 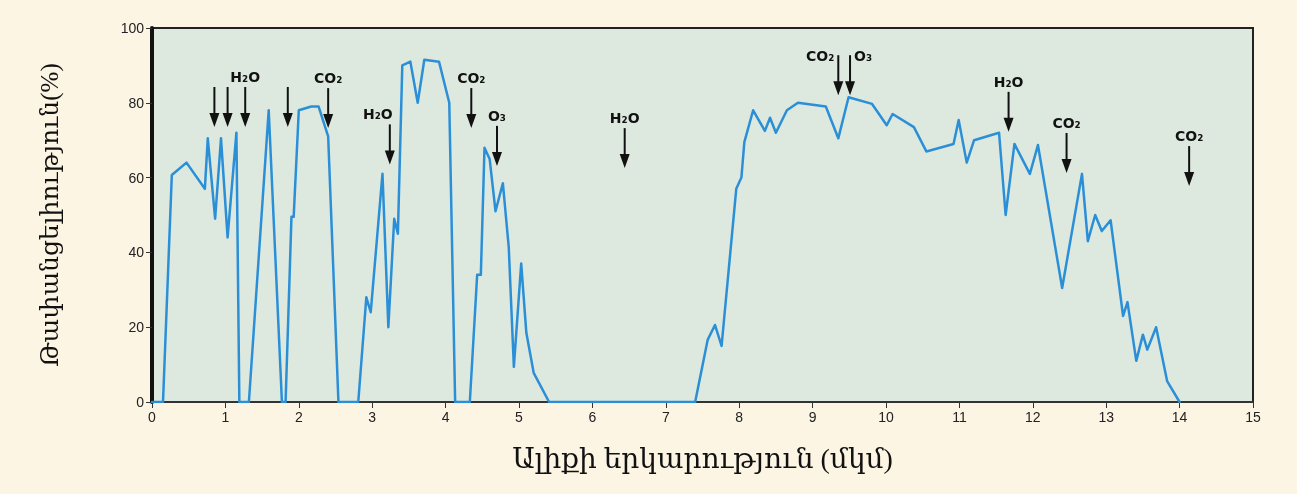 I want to click on y-tick-label: 0, so click(x=140, y=402).